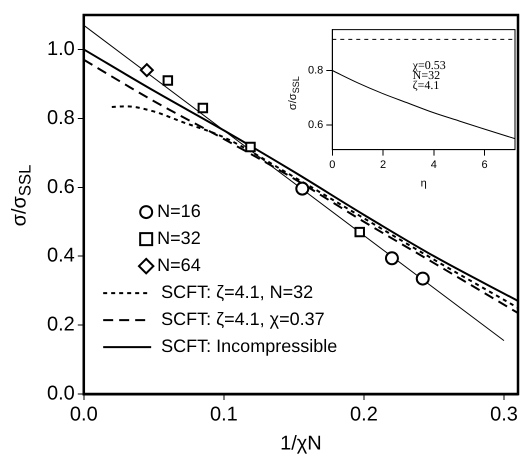 Image resolution: width=526 pixels, height=460 pixels. I want to click on y-tick-label: 0.4, so click(60, 255).